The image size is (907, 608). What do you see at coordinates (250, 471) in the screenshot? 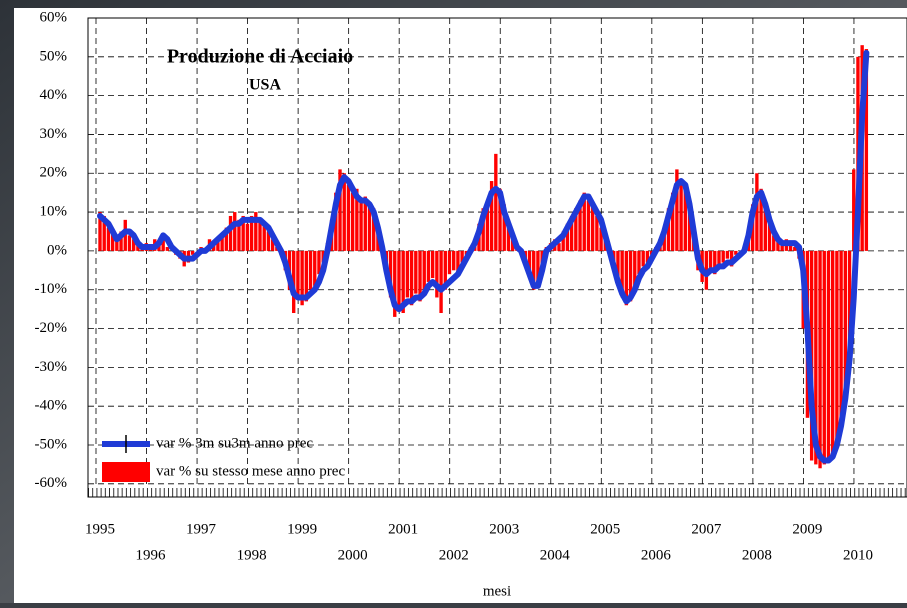
I see `legend-label: var % su stesso mese anno prec` at bounding box center [250, 471].